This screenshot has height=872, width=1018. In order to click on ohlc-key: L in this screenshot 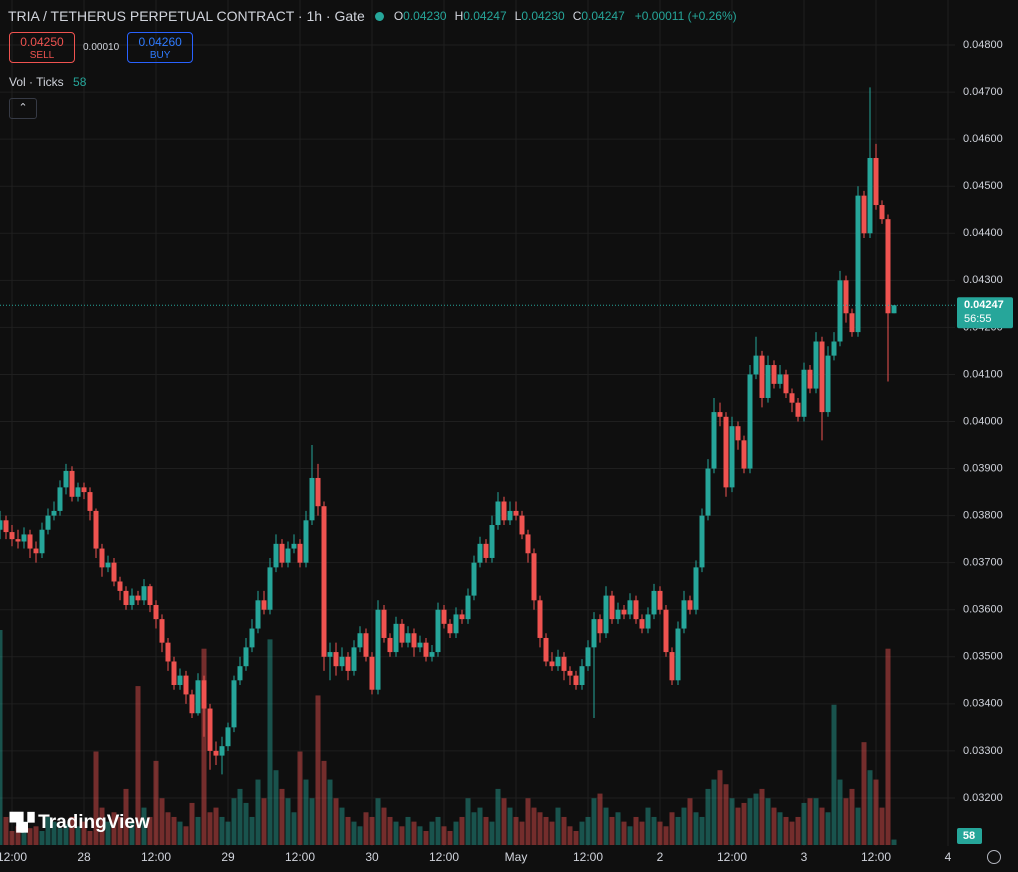, I will do `click(518, 16)`.